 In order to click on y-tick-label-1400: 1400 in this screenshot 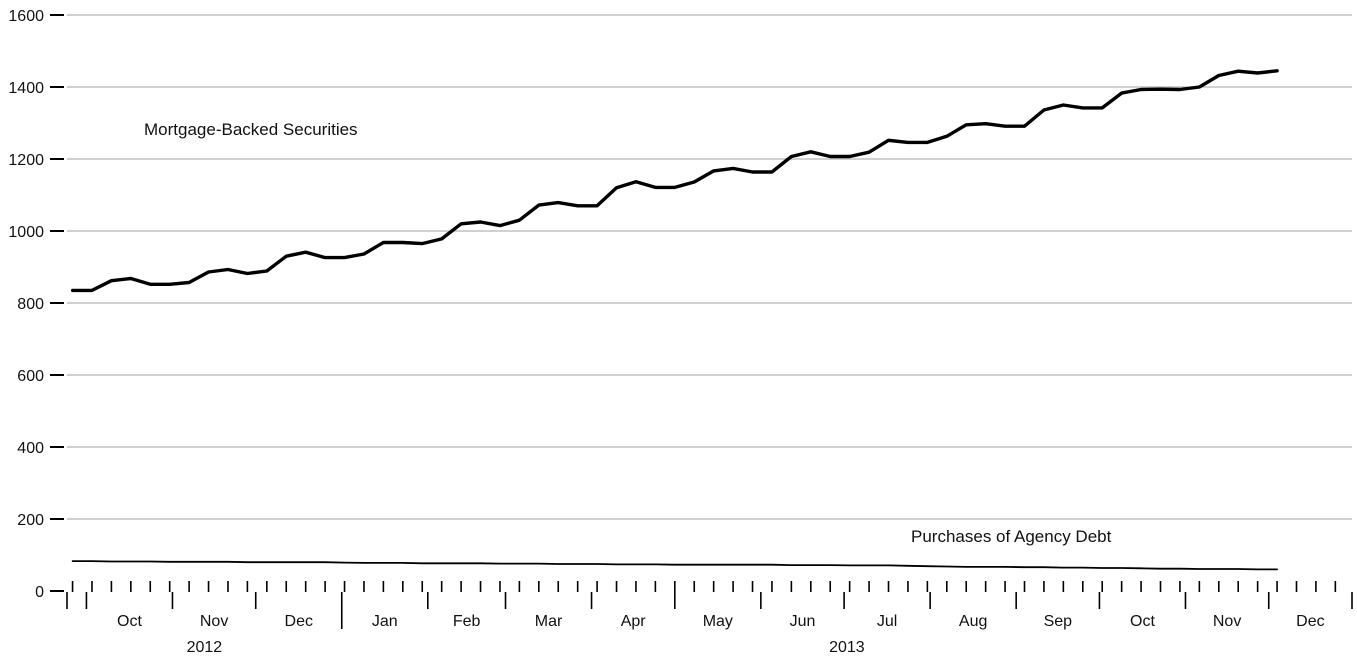, I will do `click(26, 88)`.